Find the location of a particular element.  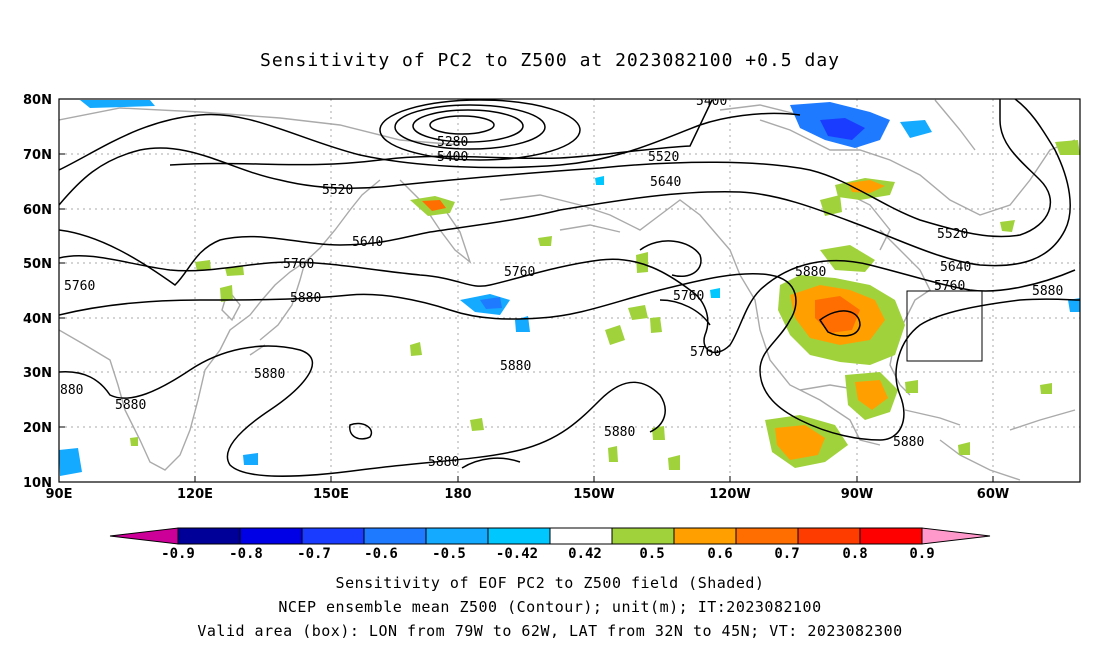

lon-label: 120W is located at coordinates (729, 494).